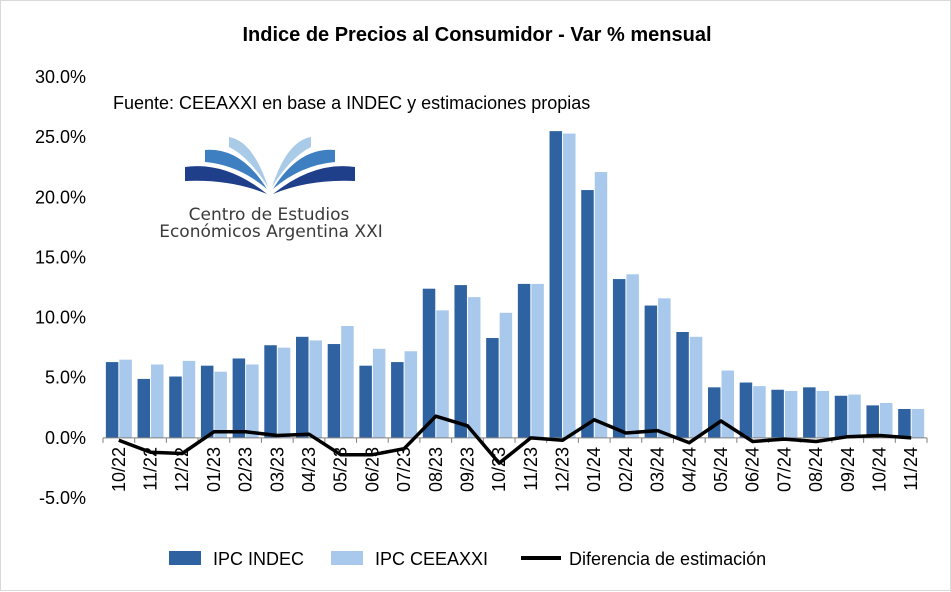 The width and height of the screenshot is (951, 592). Describe the element at coordinates (879, 469) in the screenshot. I see `x-tick-label: 10/24` at that location.